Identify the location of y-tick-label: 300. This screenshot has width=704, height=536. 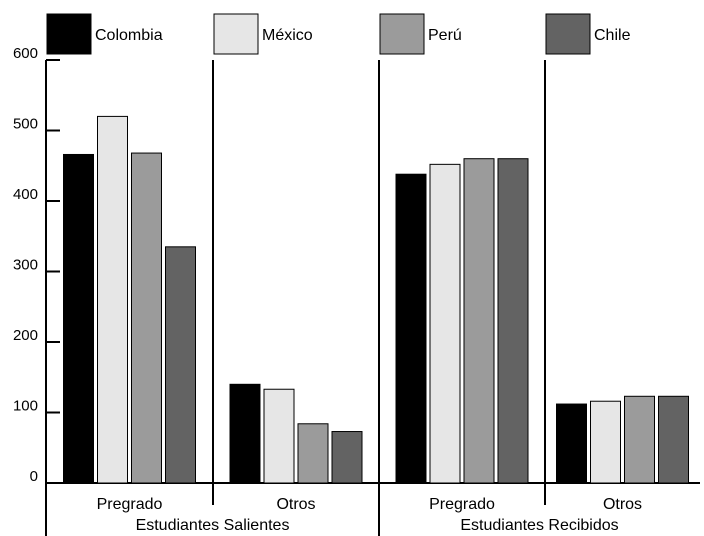
(25, 265).